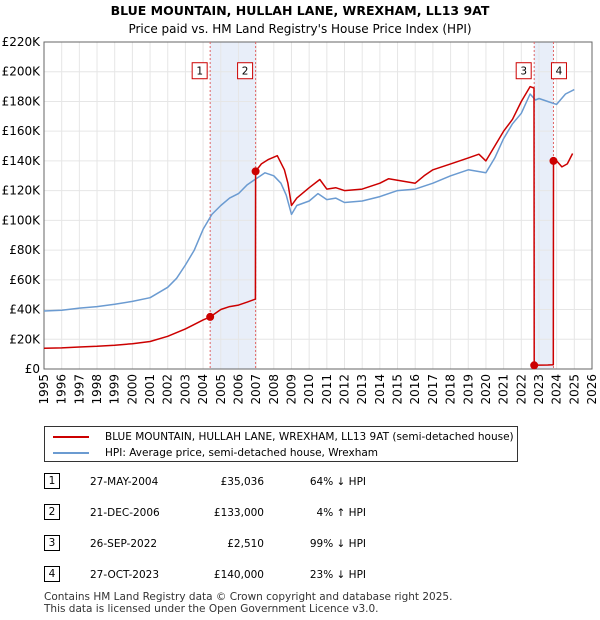 This screenshot has height=620, width=600. What do you see at coordinates (22, 131) in the screenshot?
I see `y-tick-label: £160K` at bounding box center [22, 131].